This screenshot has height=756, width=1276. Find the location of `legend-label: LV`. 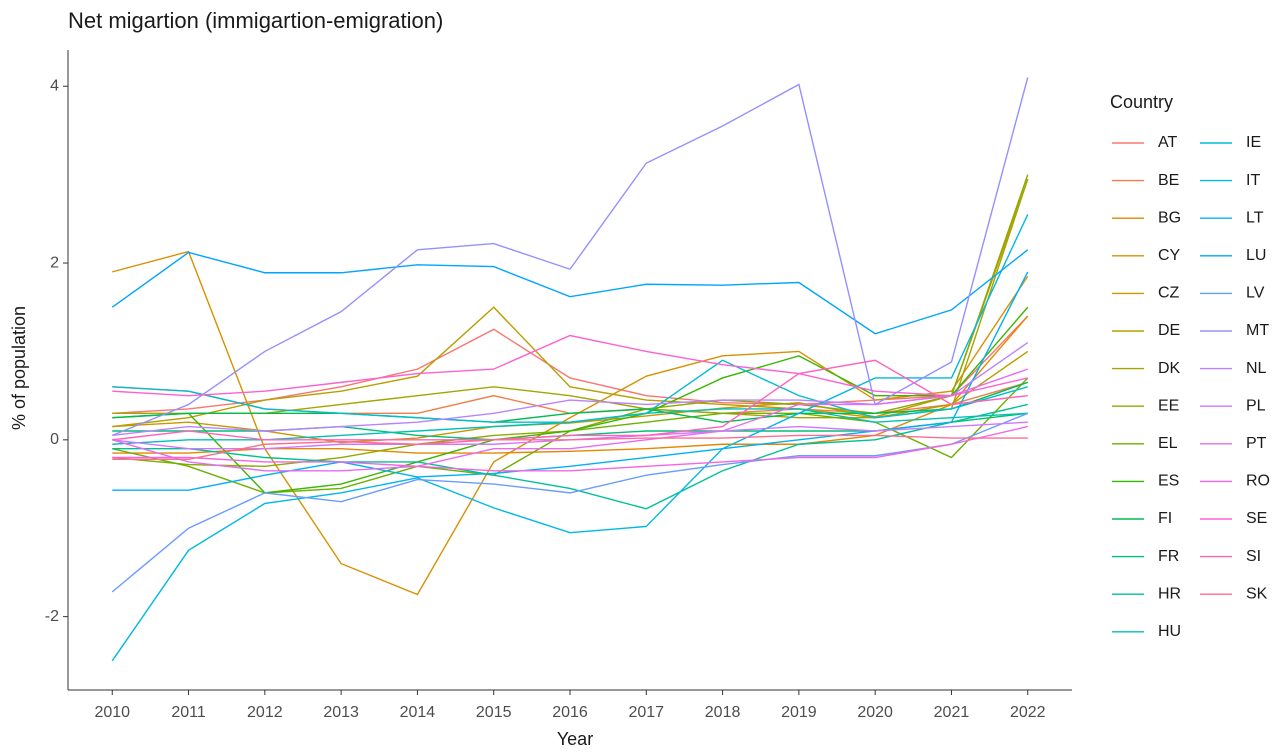

legend-label: LV is located at coordinates (1255, 293).